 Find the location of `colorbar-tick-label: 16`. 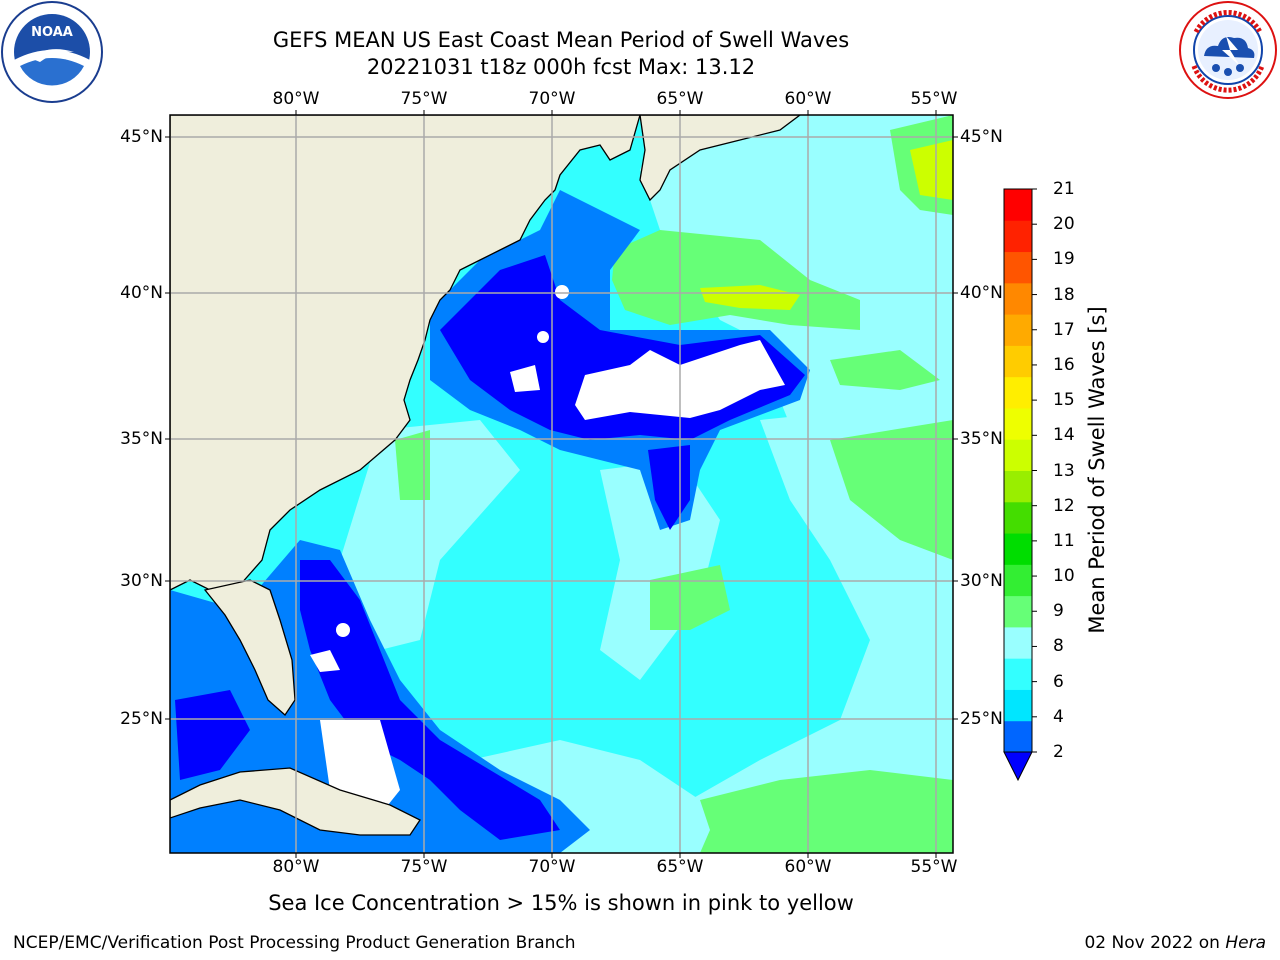

colorbar-tick-label: 16 is located at coordinates (1064, 364).